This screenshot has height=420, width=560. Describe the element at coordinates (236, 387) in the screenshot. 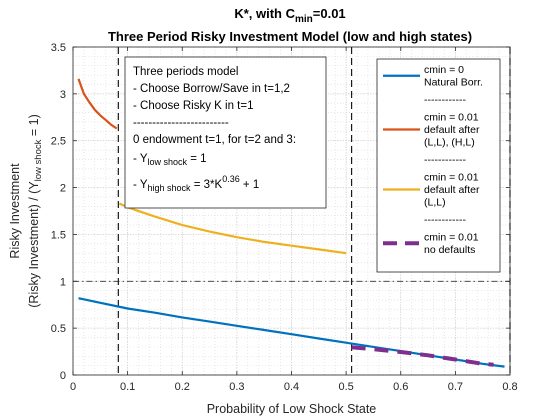

I see `x-tick-label: 0.3` at that location.